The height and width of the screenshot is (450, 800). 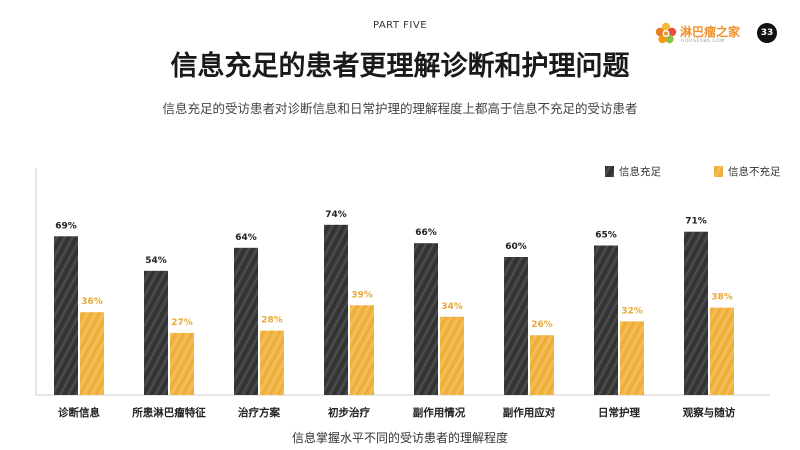 What do you see at coordinates (156, 261) in the screenshot?
I see `data-label-0-1: 54%` at bounding box center [156, 261].